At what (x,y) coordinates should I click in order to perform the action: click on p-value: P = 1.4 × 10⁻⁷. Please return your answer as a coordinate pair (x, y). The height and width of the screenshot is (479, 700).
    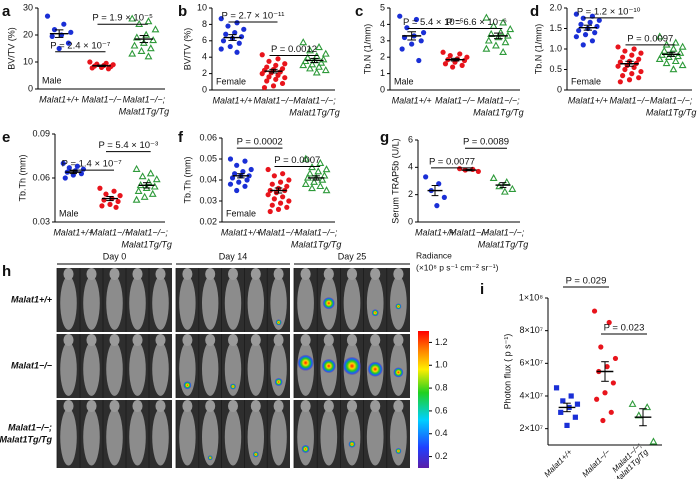
    Looking at the image, I should click on (92, 164).